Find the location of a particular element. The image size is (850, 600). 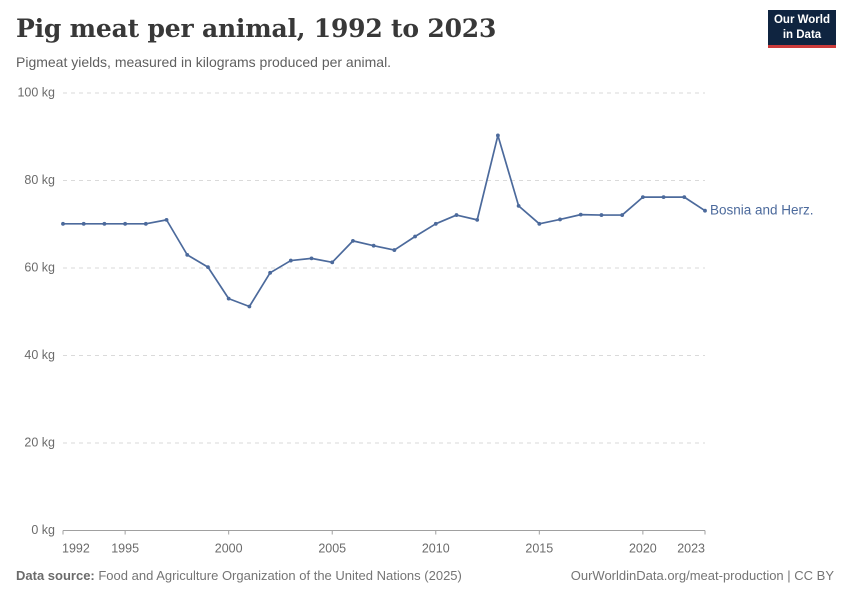

x-tick-label: 2010 is located at coordinates (436, 549).